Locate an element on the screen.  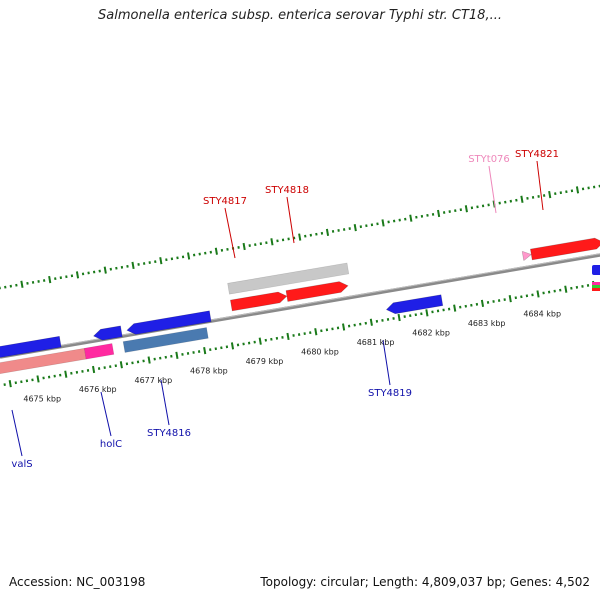
scale-label: 4683 kbp is located at coordinates (487, 323).